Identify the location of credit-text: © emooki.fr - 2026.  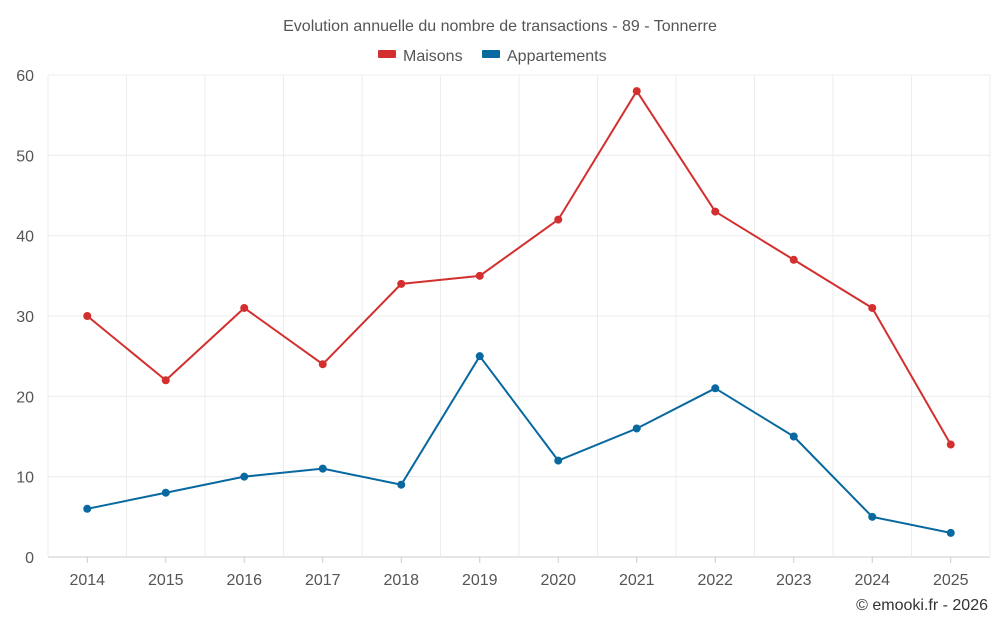
(922, 605).